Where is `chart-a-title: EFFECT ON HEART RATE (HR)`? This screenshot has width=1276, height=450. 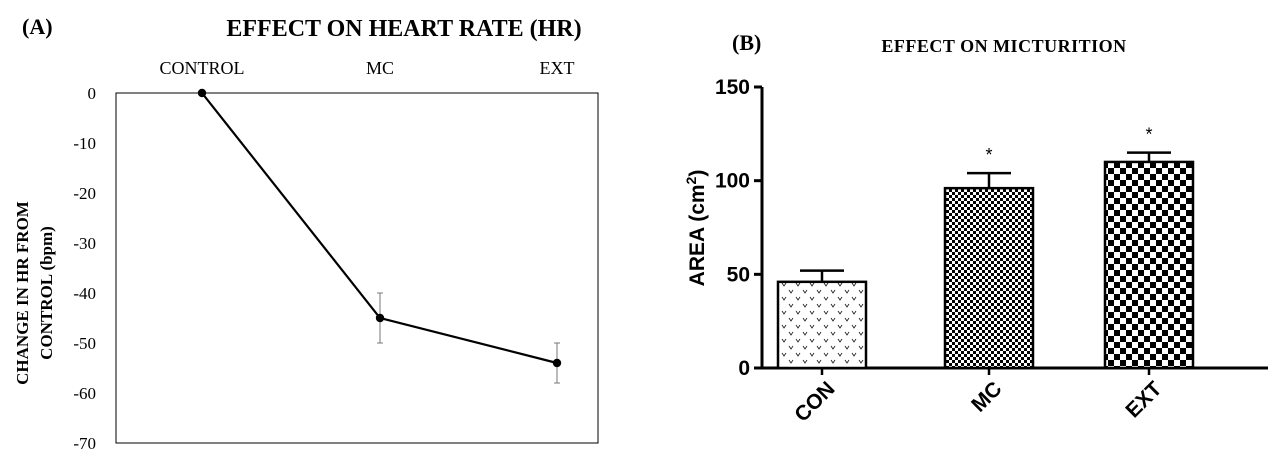 chart-a-title: EFFECT ON HEART RATE (HR) is located at coordinates (403, 29).